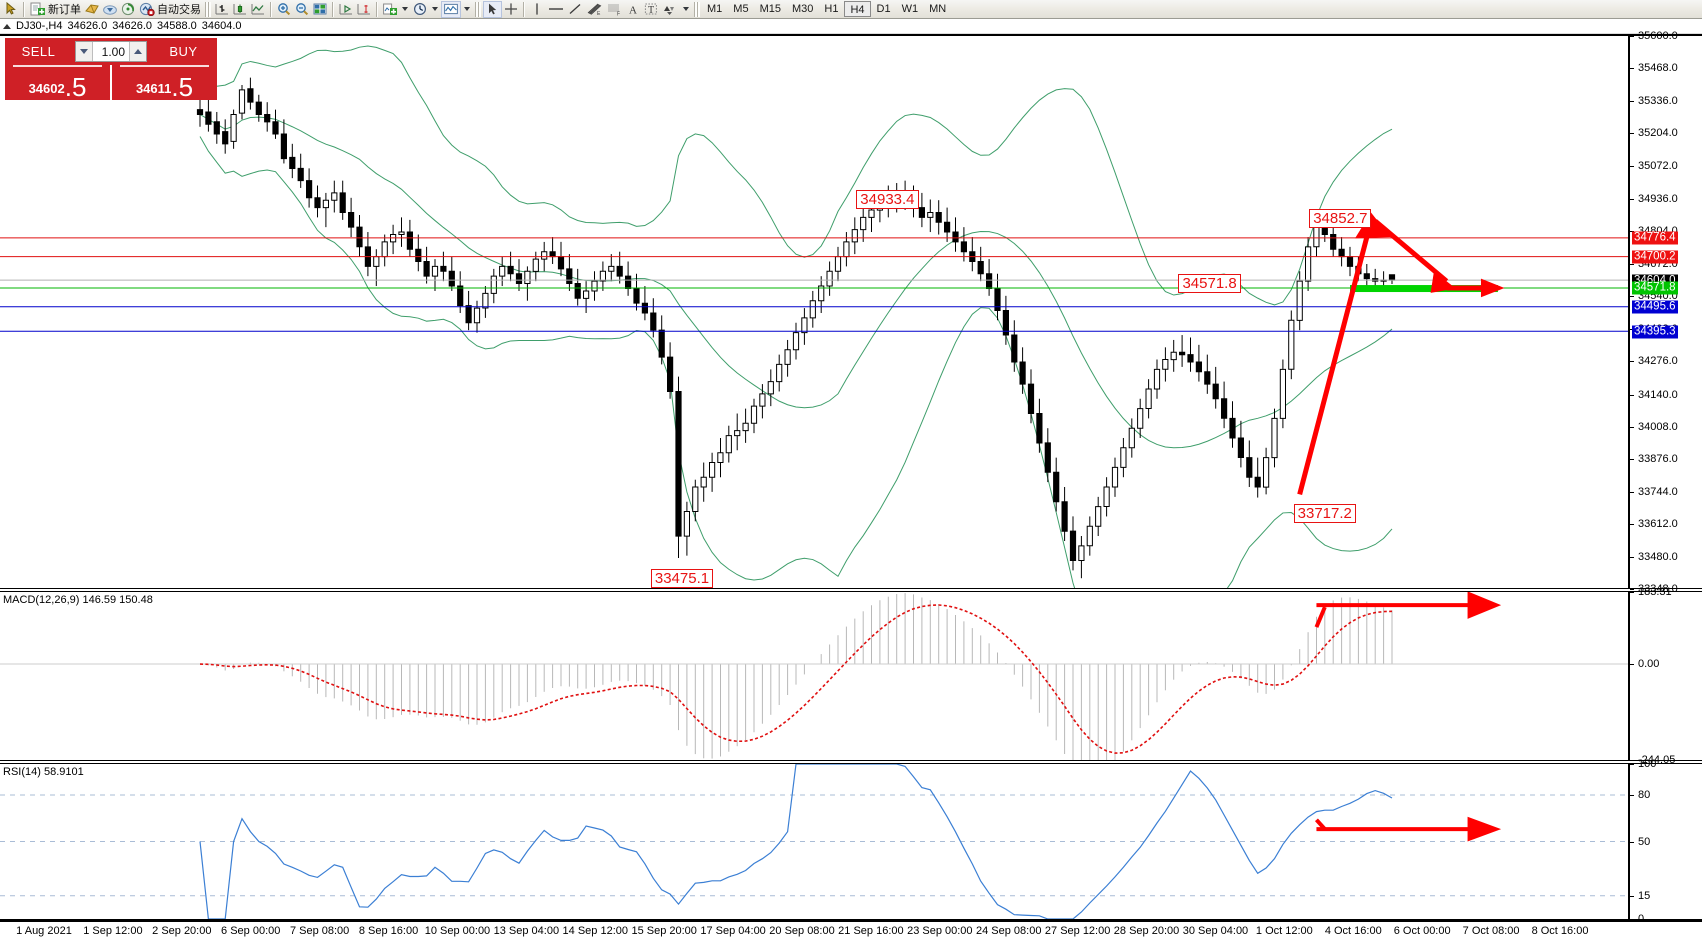  I want to click on open-value: 34626.0, so click(87, 26).